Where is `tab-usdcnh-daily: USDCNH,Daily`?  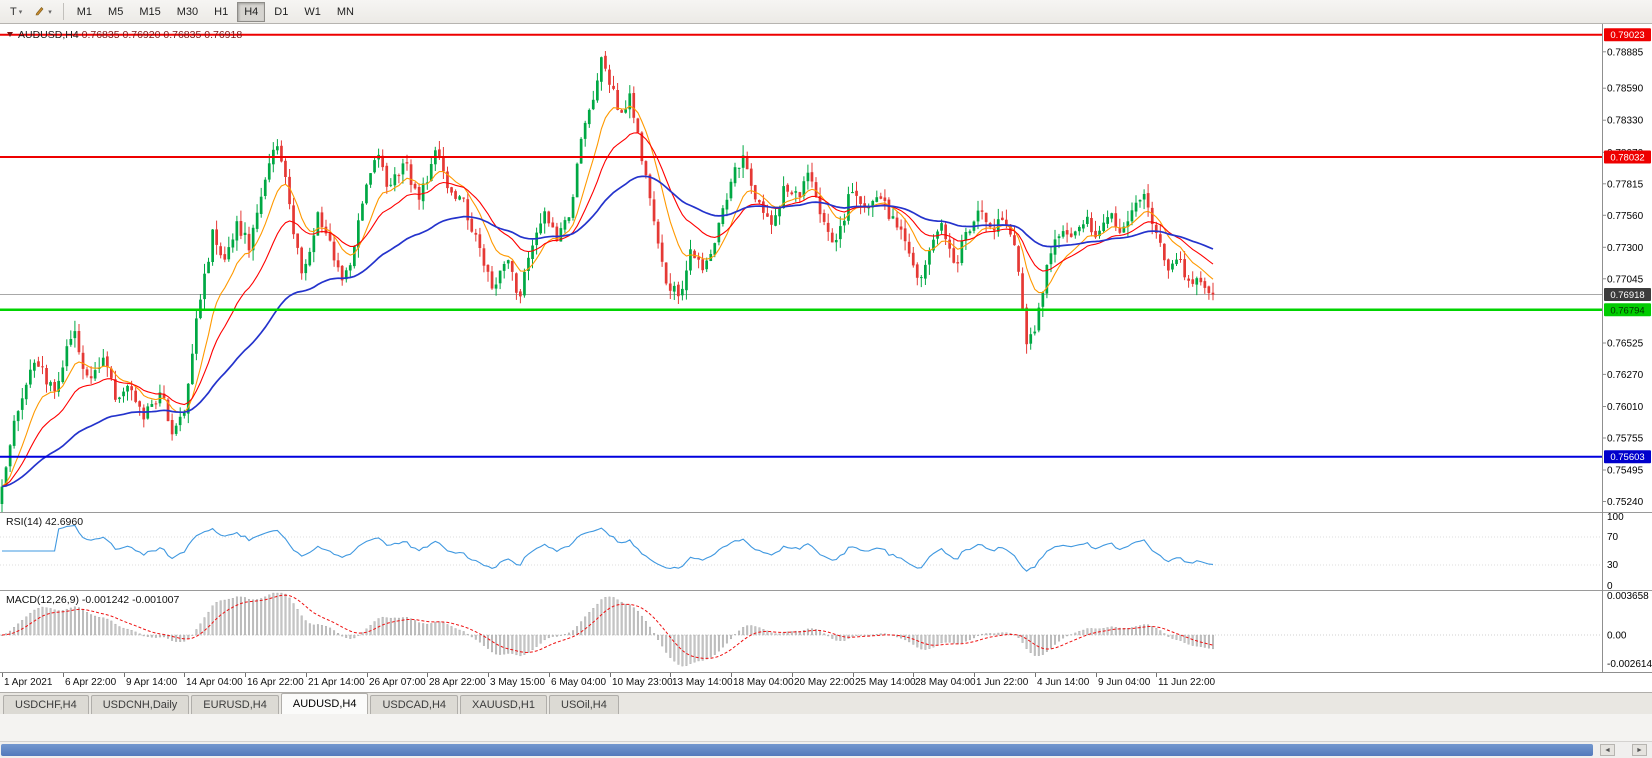
tab-usdcnh-daily: USDCNH,Daily is located at coordinates (140, 704).